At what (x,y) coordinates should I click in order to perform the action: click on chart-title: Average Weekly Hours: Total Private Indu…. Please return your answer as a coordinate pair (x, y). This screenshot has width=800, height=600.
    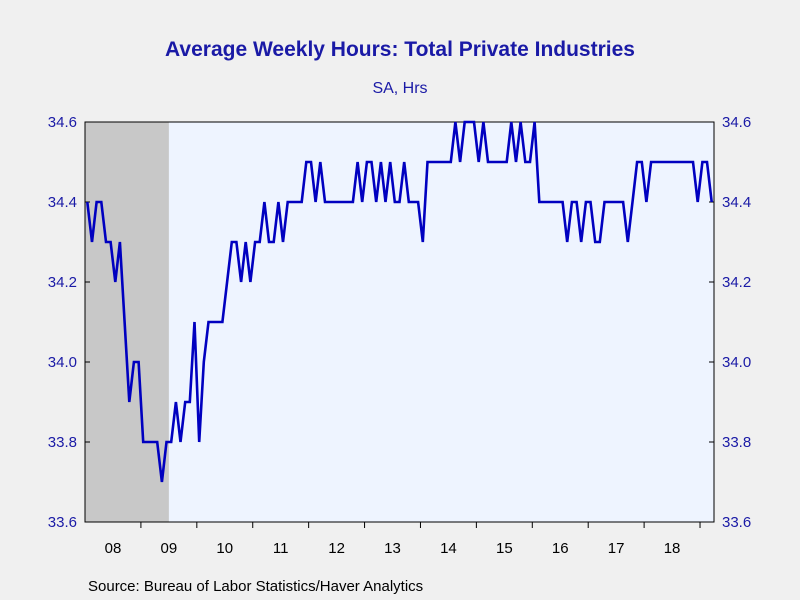
    Looking at the image, I should click on (400, 49).